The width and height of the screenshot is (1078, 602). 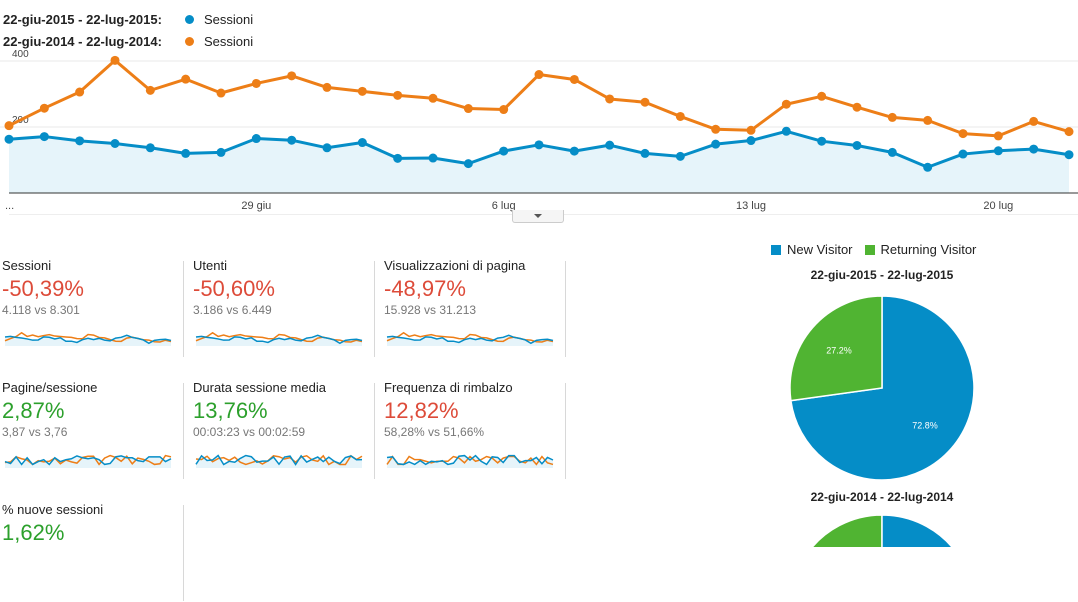 What do you see at coordinates (882, 275) in the screenshot?
I see `pie-title-current: 22-giu-2015 - 22-lug-2015` at bounding box center [882, 275].